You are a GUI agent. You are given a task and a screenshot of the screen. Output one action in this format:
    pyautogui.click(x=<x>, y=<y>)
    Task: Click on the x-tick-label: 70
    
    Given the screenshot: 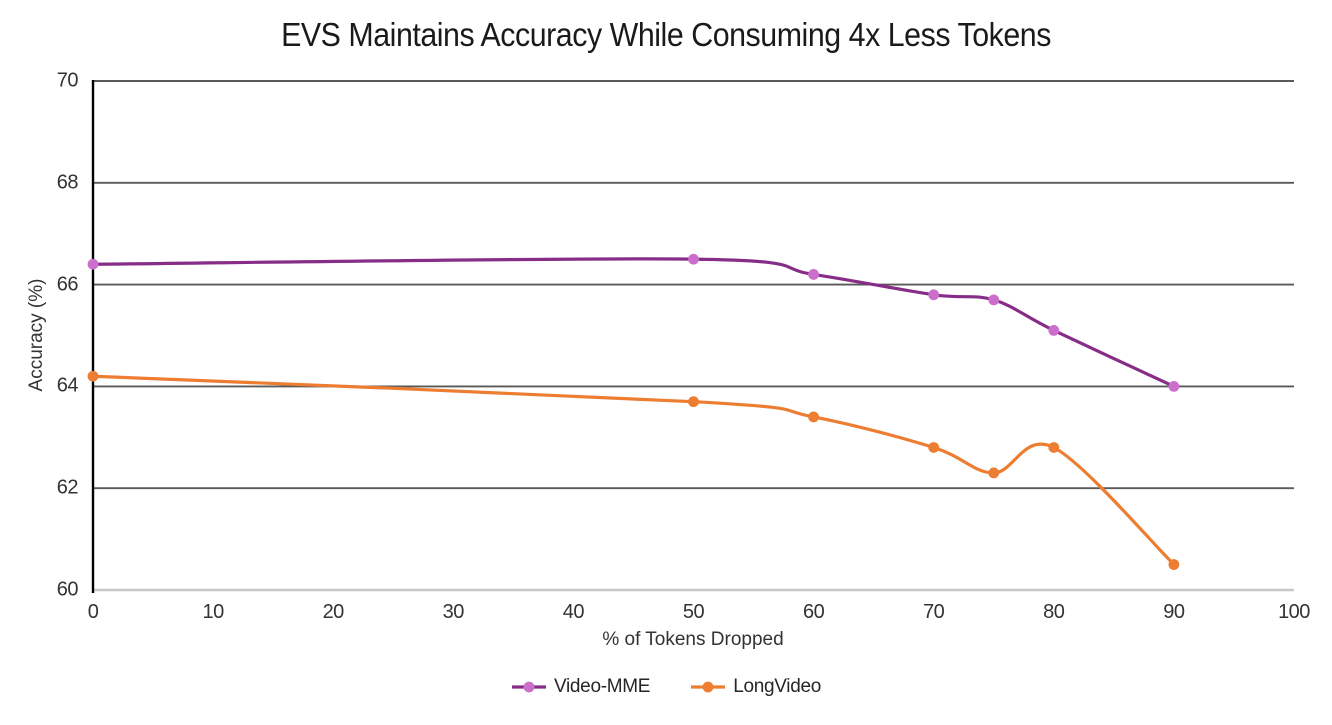 What is the action you would take?
    pyautogui.click(x=934, y=612)
    